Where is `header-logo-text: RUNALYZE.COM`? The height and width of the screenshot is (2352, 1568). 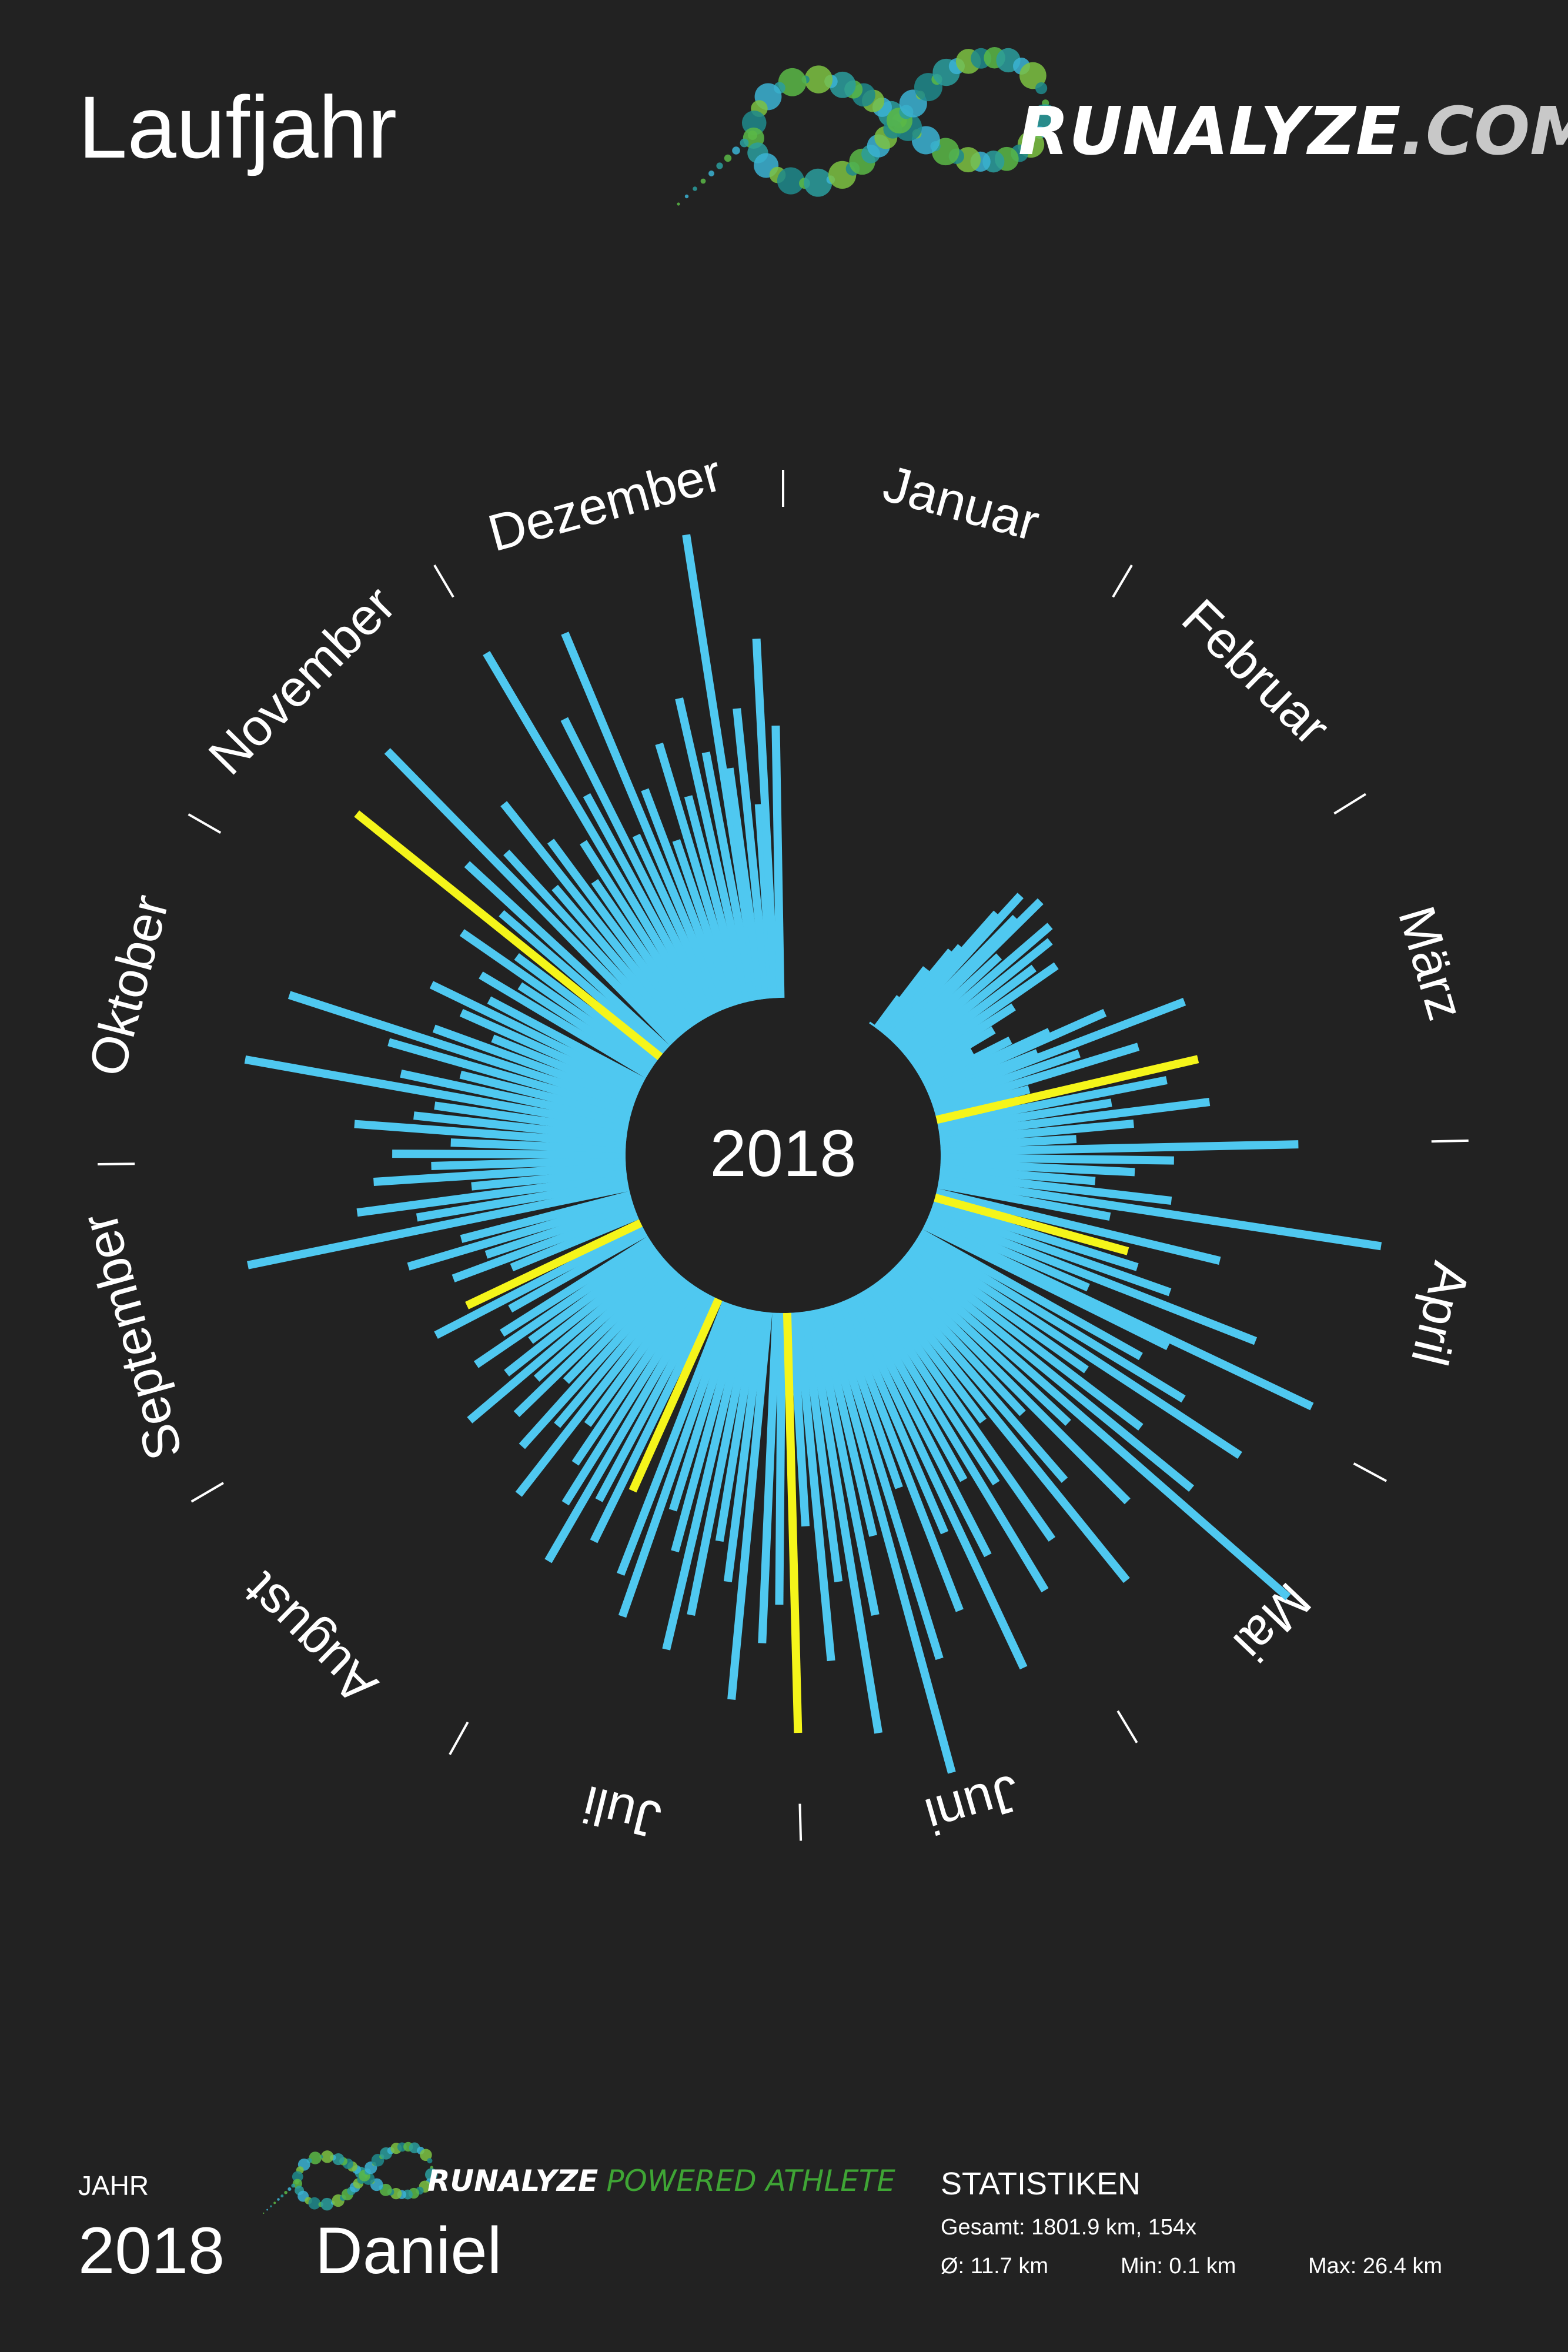 header-logo-text: RUNALYZE.COM is located at coordinates (1293, 131).